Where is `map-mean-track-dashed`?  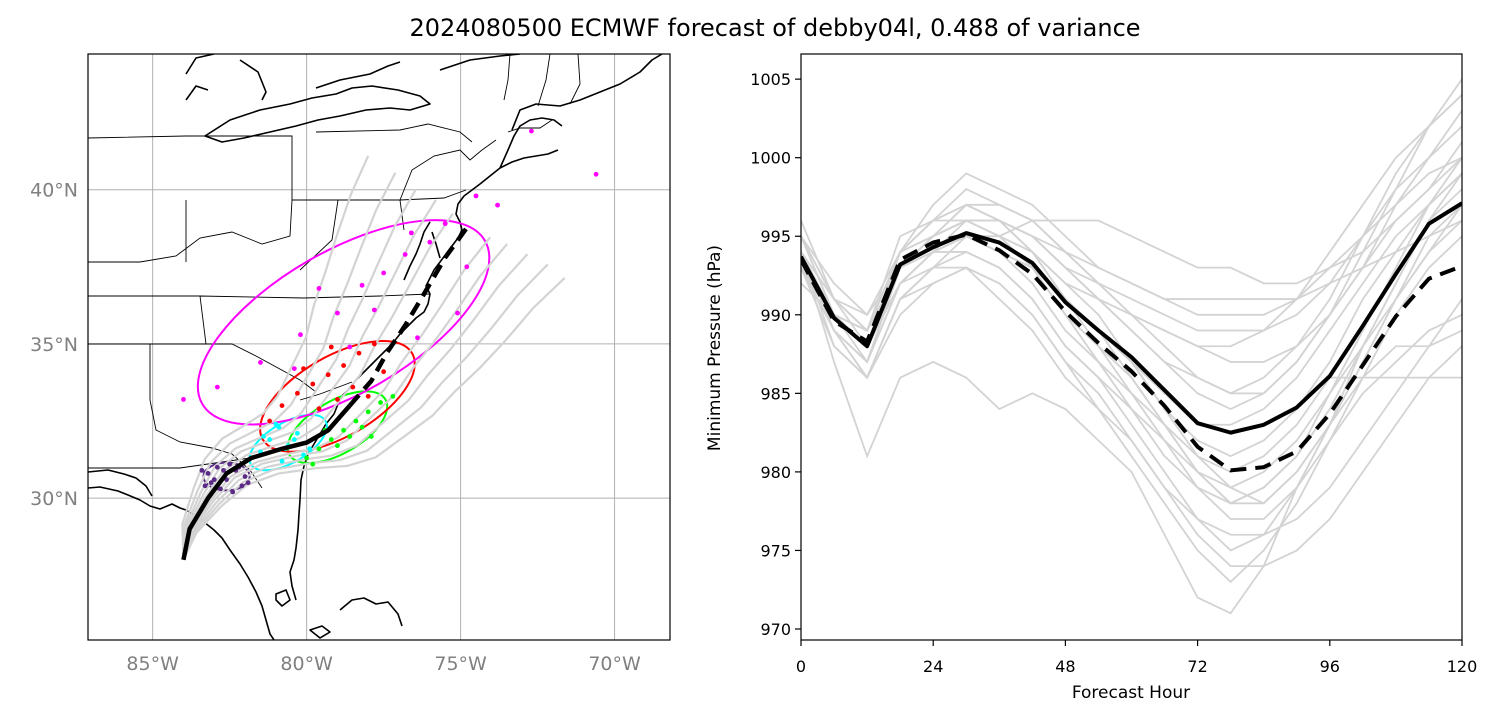 map-mean-track-dashed is located at coordinates (410, 315).